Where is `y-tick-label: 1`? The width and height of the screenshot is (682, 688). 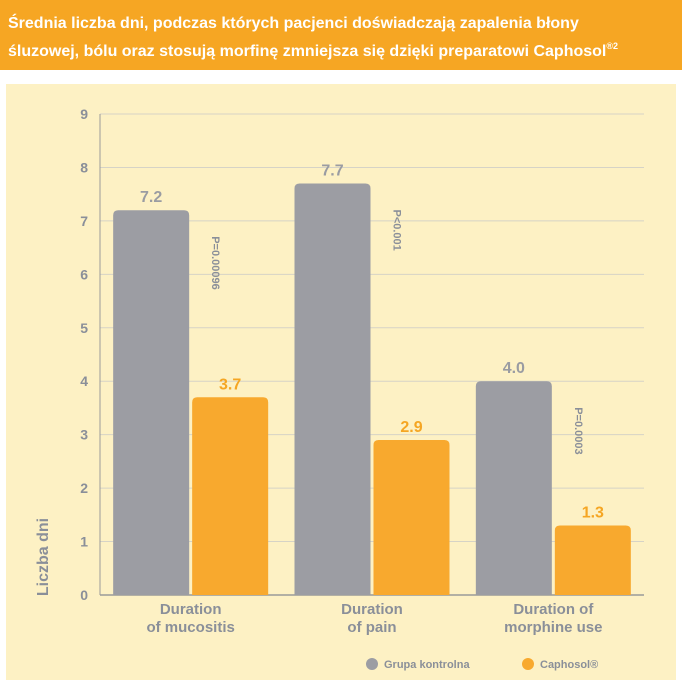
y-tick-label: 1 is located at coordinates (84, 542).